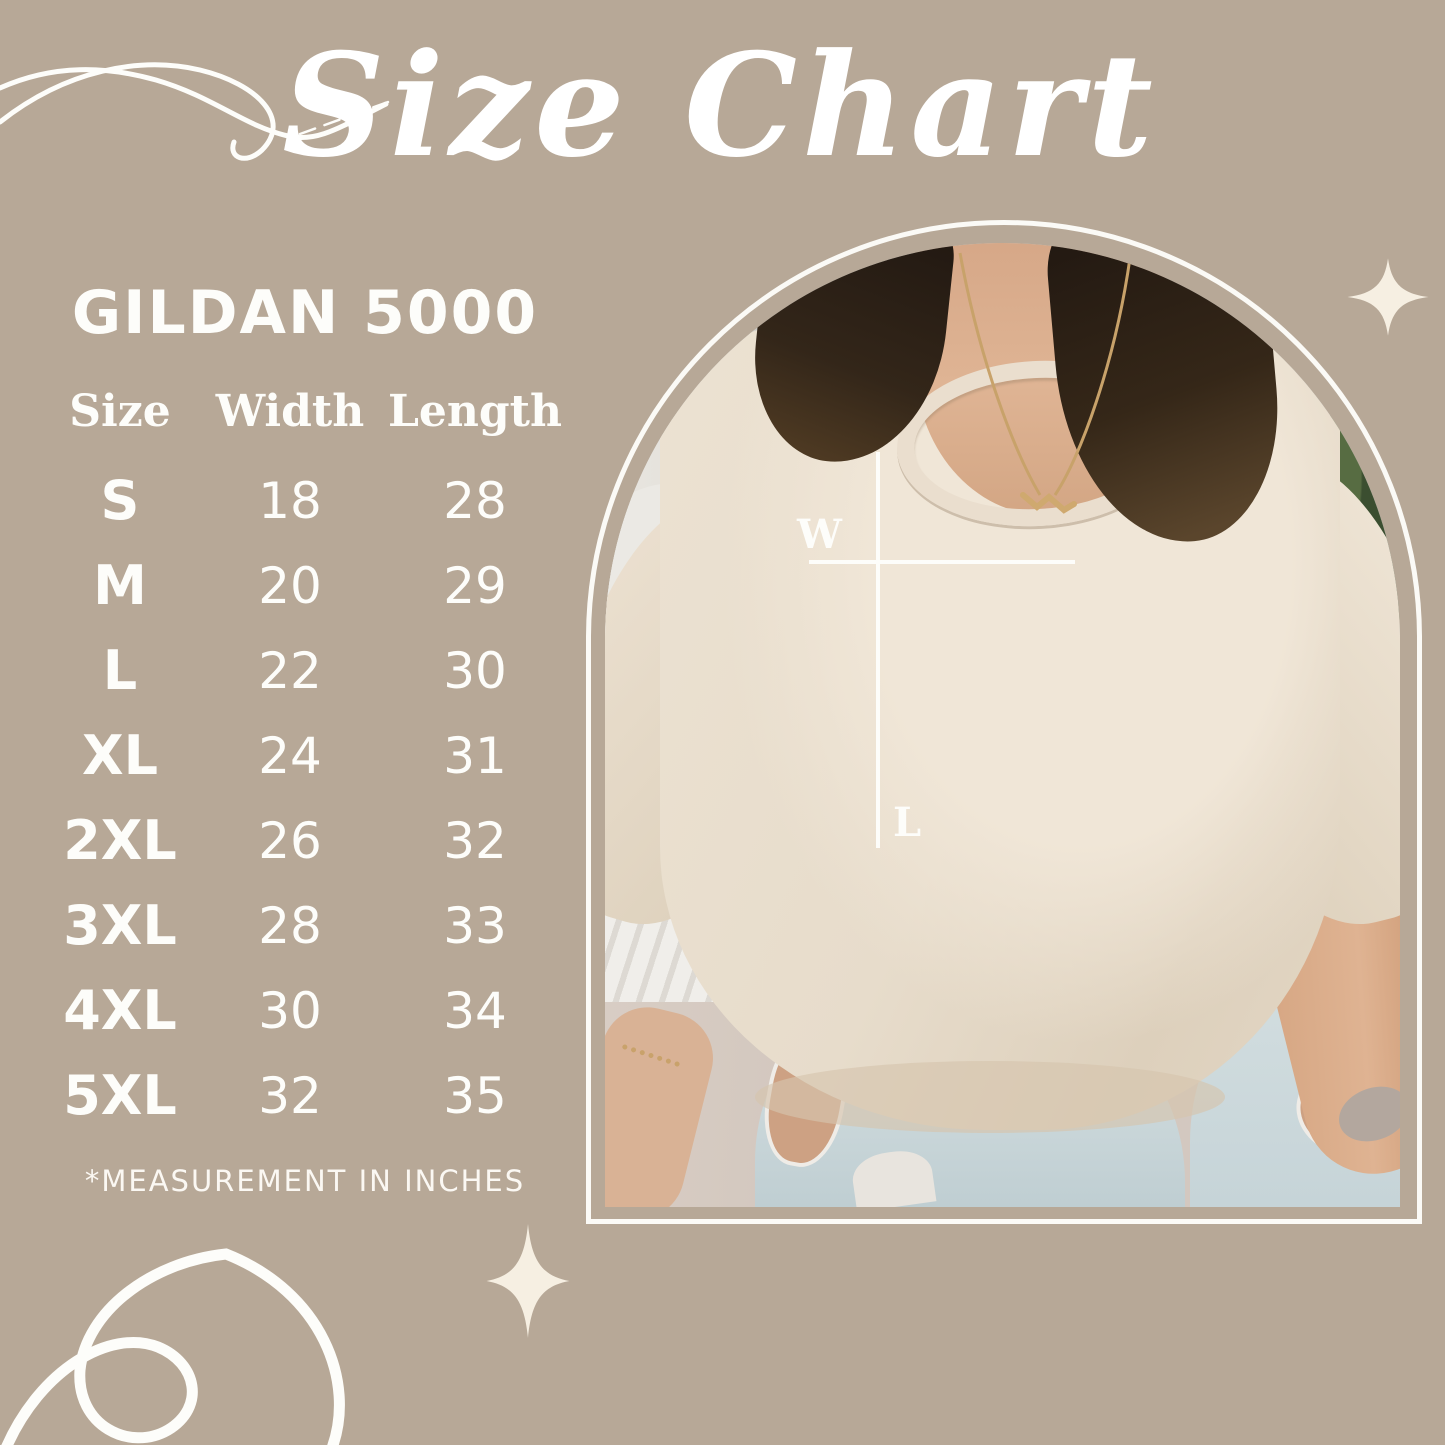  I want to click on header-length: Length, so click(474, 411).